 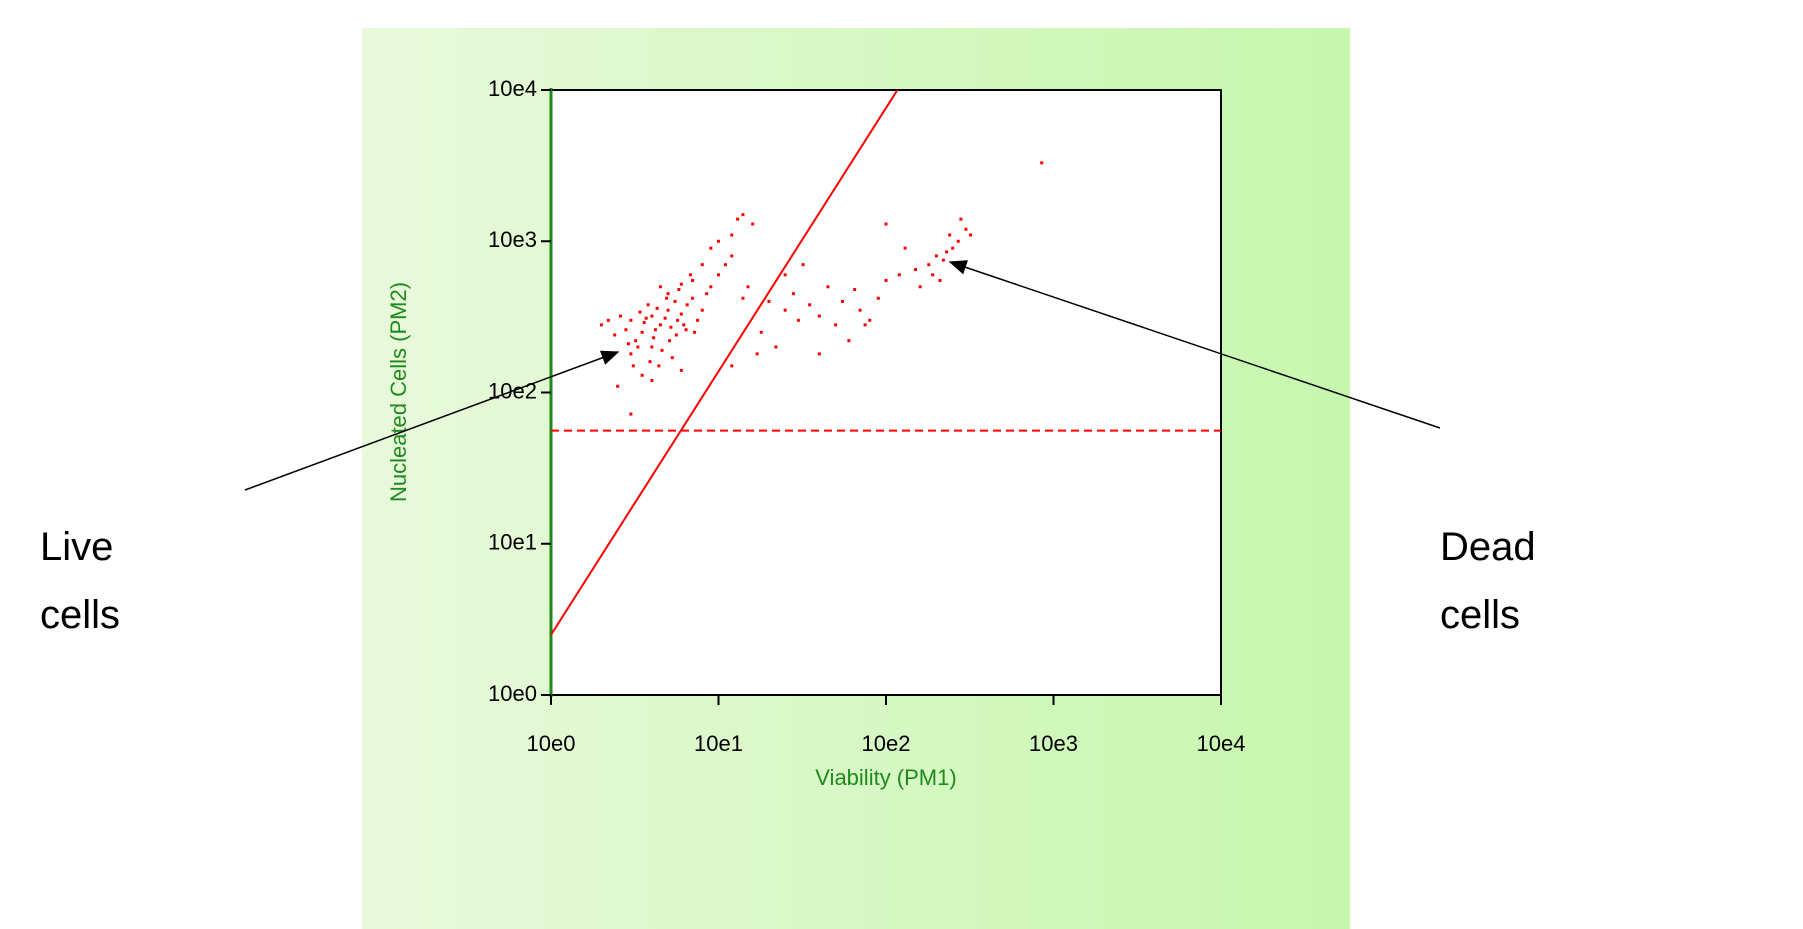 What do you see at coordinates (886, 743) in the screenshot?
I see `x-tick-label: 10e2` at bounding box center [886, 743].